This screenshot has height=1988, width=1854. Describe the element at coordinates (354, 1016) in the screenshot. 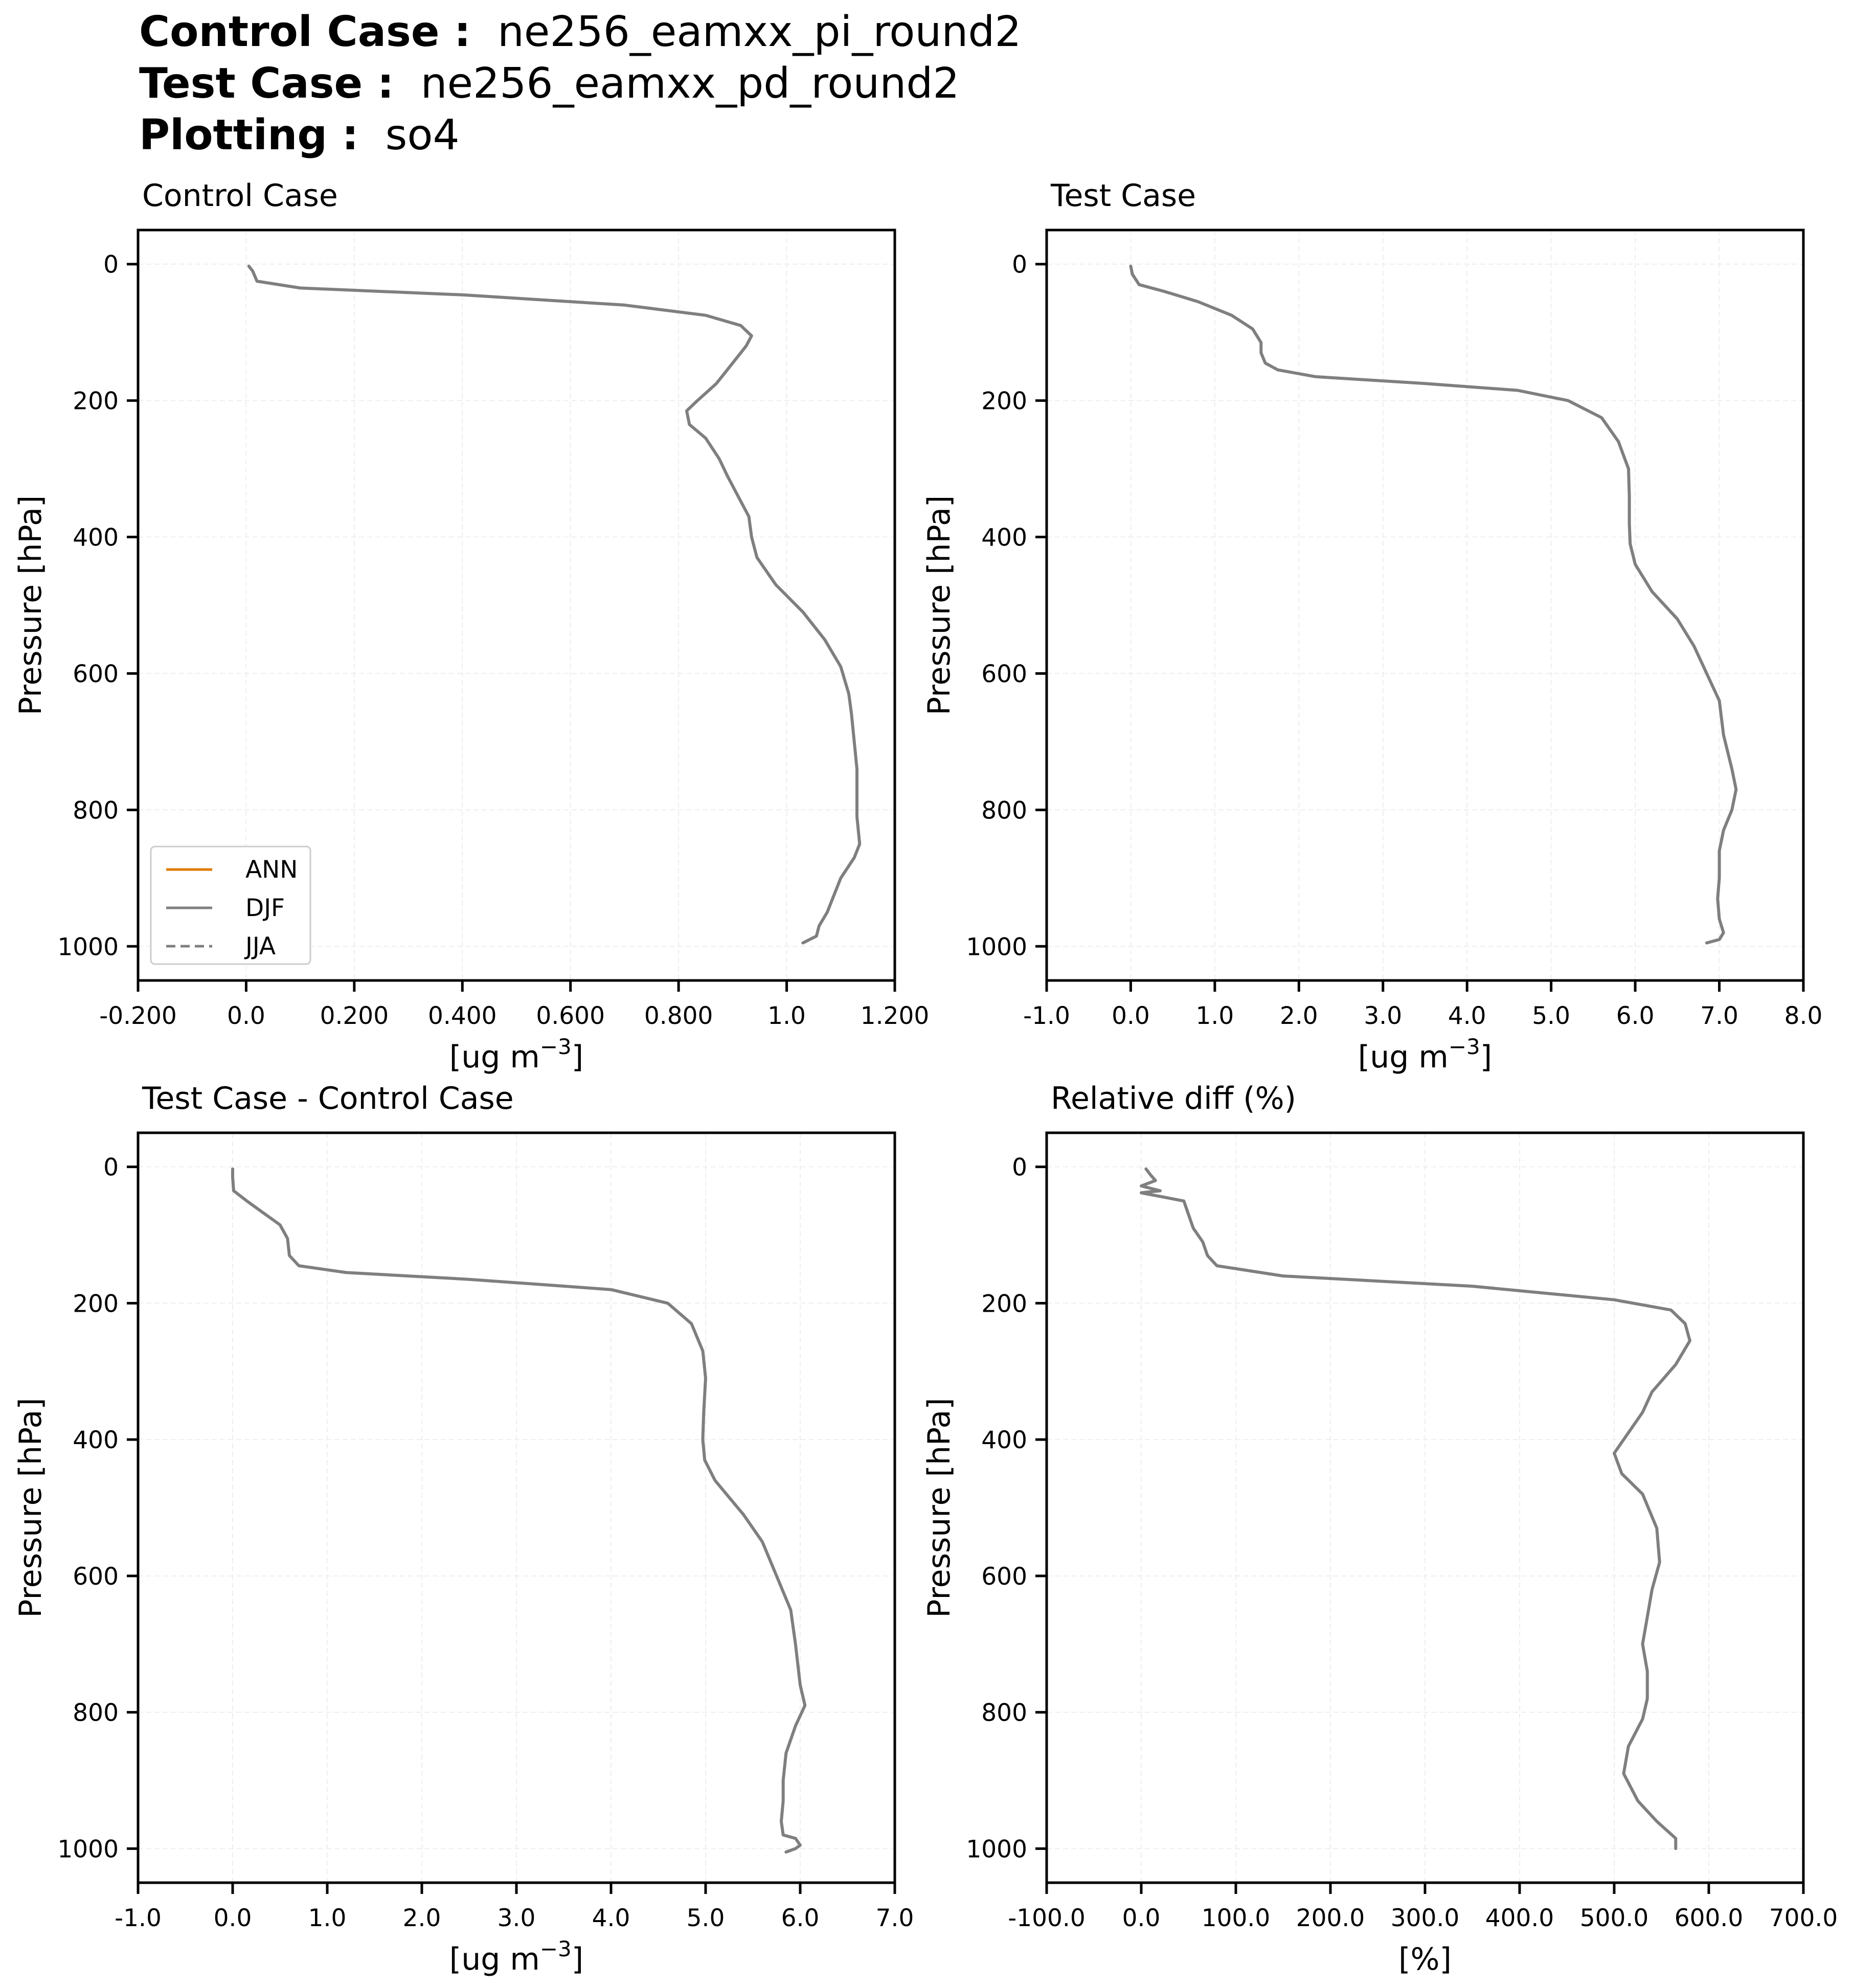

I see `x-tick-label: 0.200` at that location.